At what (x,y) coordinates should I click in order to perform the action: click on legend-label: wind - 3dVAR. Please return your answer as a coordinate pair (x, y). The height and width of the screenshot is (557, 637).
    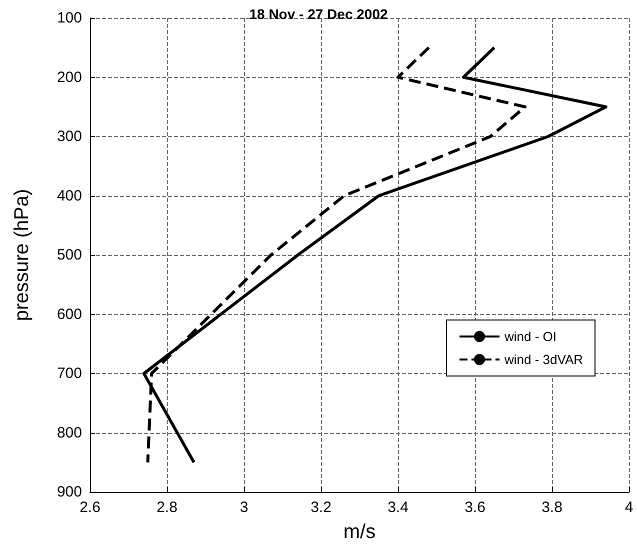
    Looking at the image, I should click on (543, 359).